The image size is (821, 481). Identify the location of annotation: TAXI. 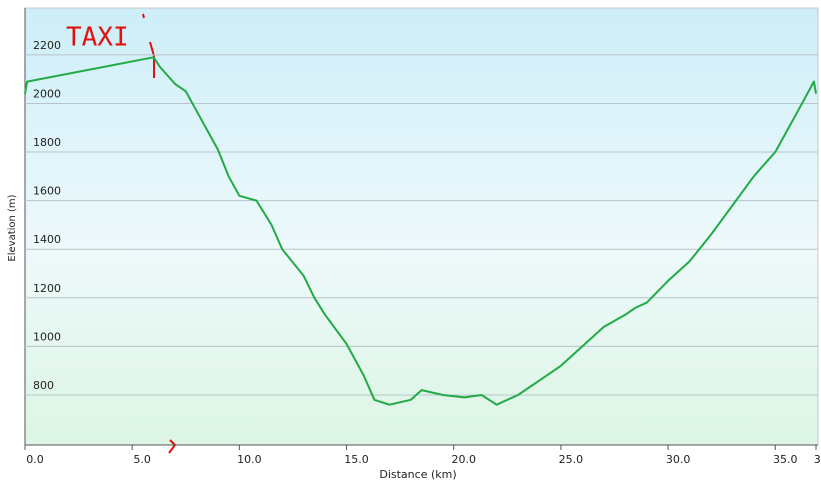
(97, 38).